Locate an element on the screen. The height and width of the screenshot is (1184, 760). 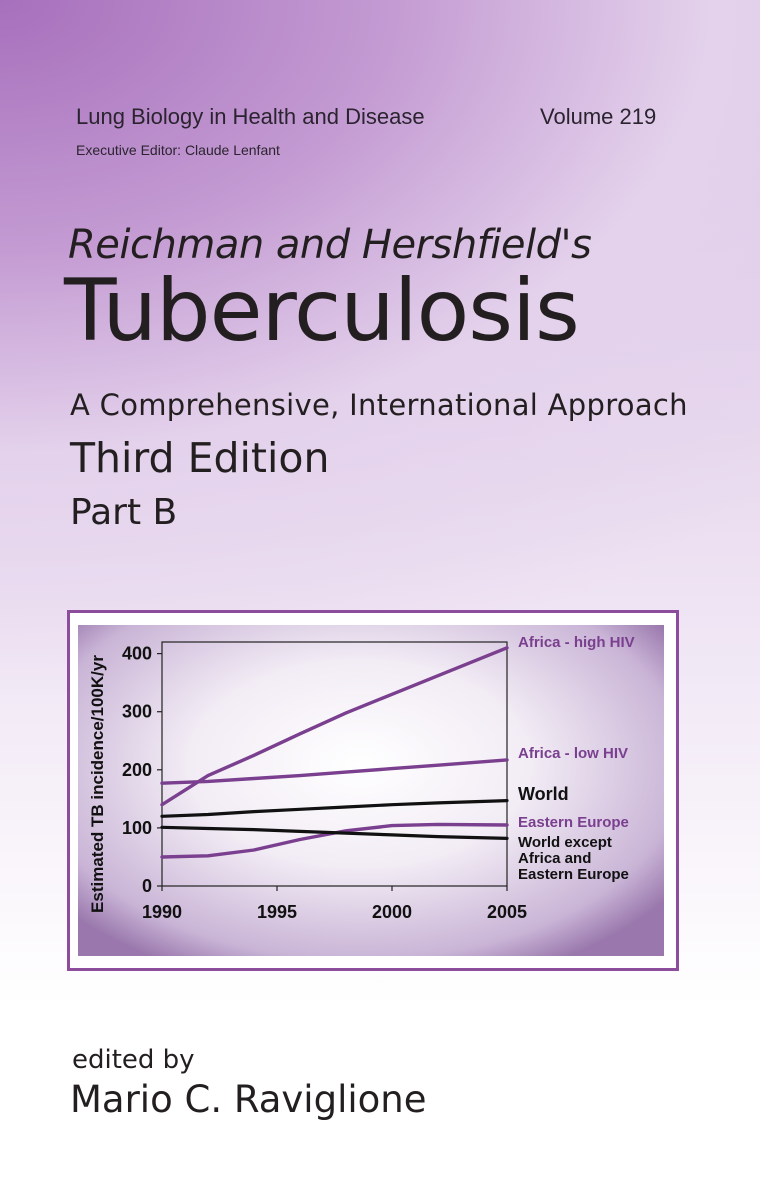
series-label: Africa - high HIV is located at coordinates (576, 642).